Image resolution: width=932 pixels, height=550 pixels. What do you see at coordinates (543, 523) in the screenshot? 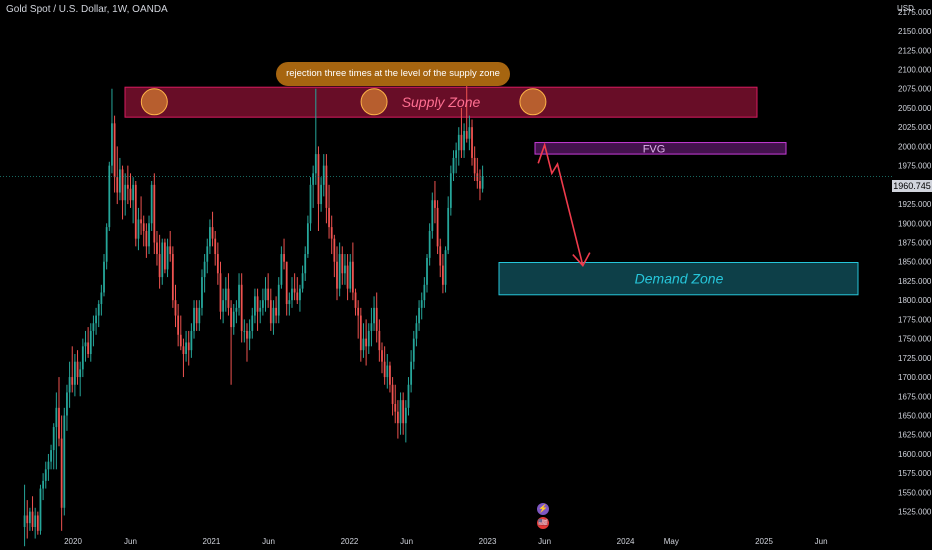
I see `flag-icon: 🇺🇸` at bounding box center [543, 523].